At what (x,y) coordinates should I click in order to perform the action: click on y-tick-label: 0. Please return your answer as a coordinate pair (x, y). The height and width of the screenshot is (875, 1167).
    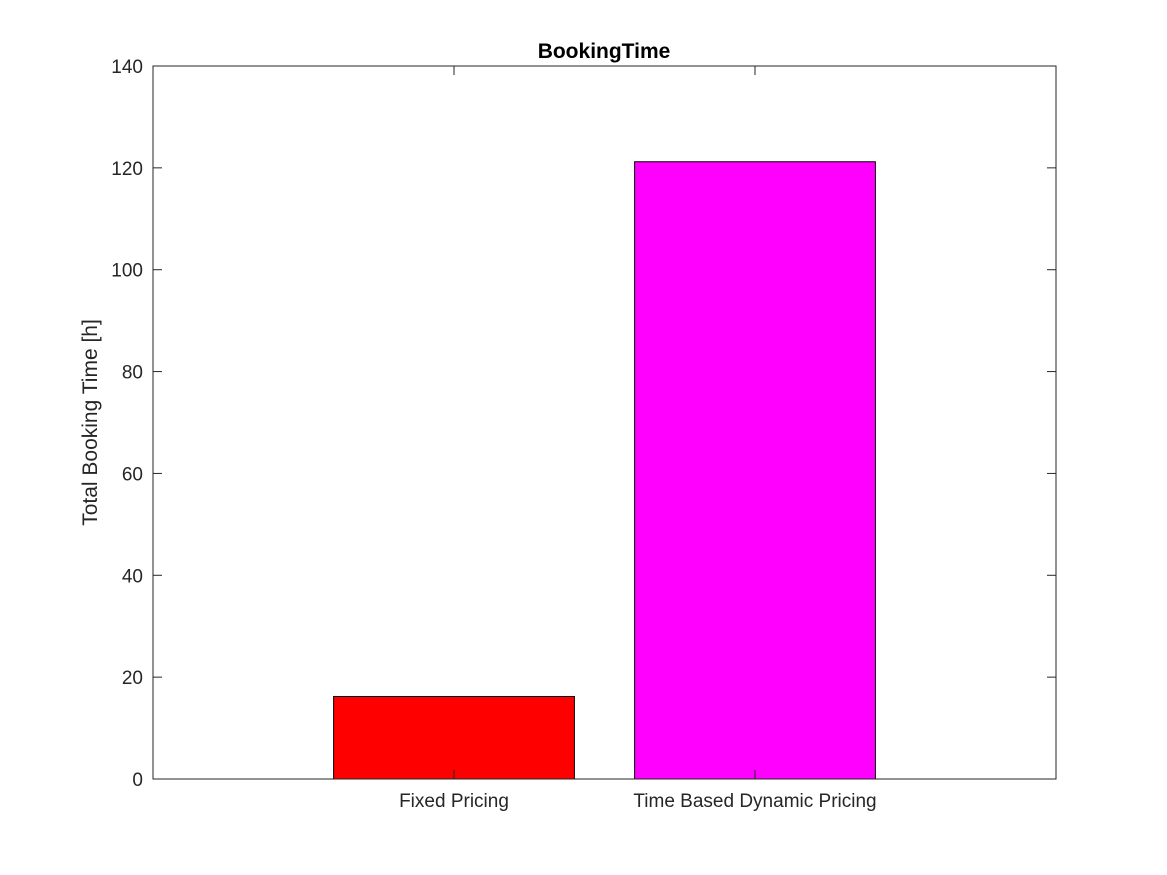
    Looking at the image, I should click on (137, 780).